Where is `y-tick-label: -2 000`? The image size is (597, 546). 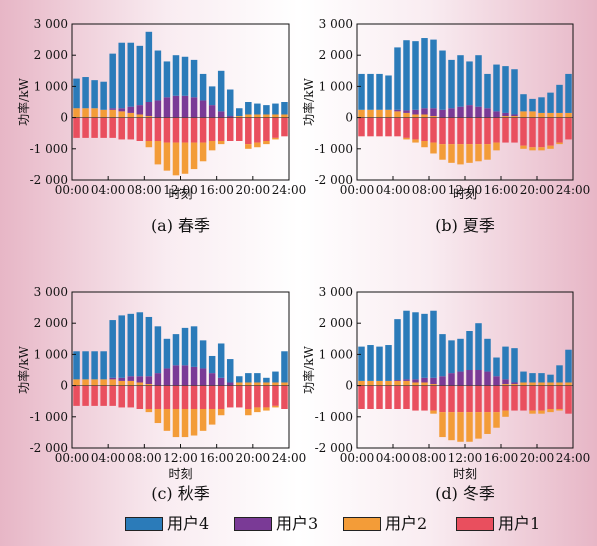 y-tick-label: -2 000 is located at coordinates (334, 448).